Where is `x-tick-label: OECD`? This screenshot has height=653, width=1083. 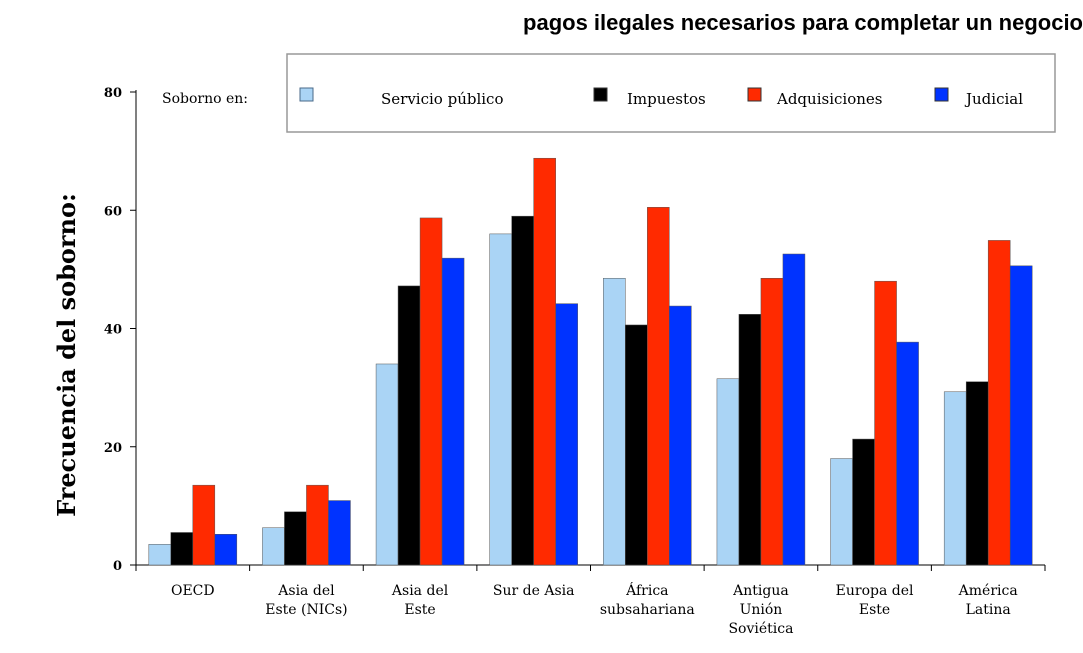
x-tick-label: OECD is located at coordinates (193, 591).